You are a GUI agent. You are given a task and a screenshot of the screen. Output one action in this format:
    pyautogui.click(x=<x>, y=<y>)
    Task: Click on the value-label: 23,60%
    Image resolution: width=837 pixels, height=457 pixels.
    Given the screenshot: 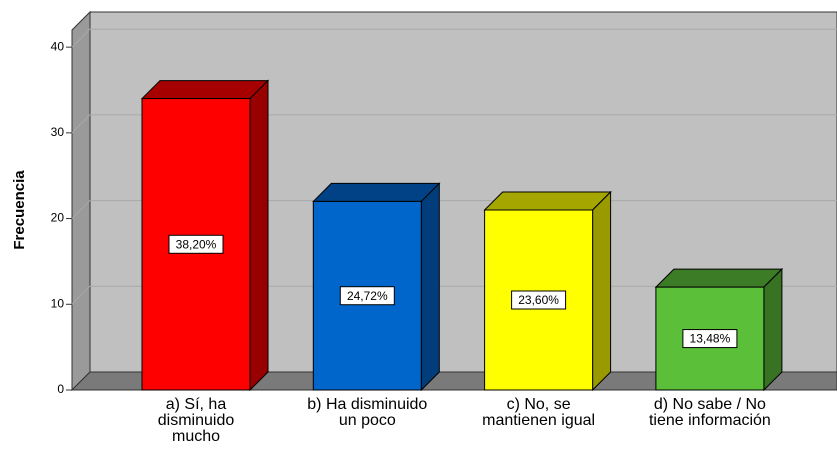 What is the action you would take?
    pyautogui.click(x=538, y=300)
    